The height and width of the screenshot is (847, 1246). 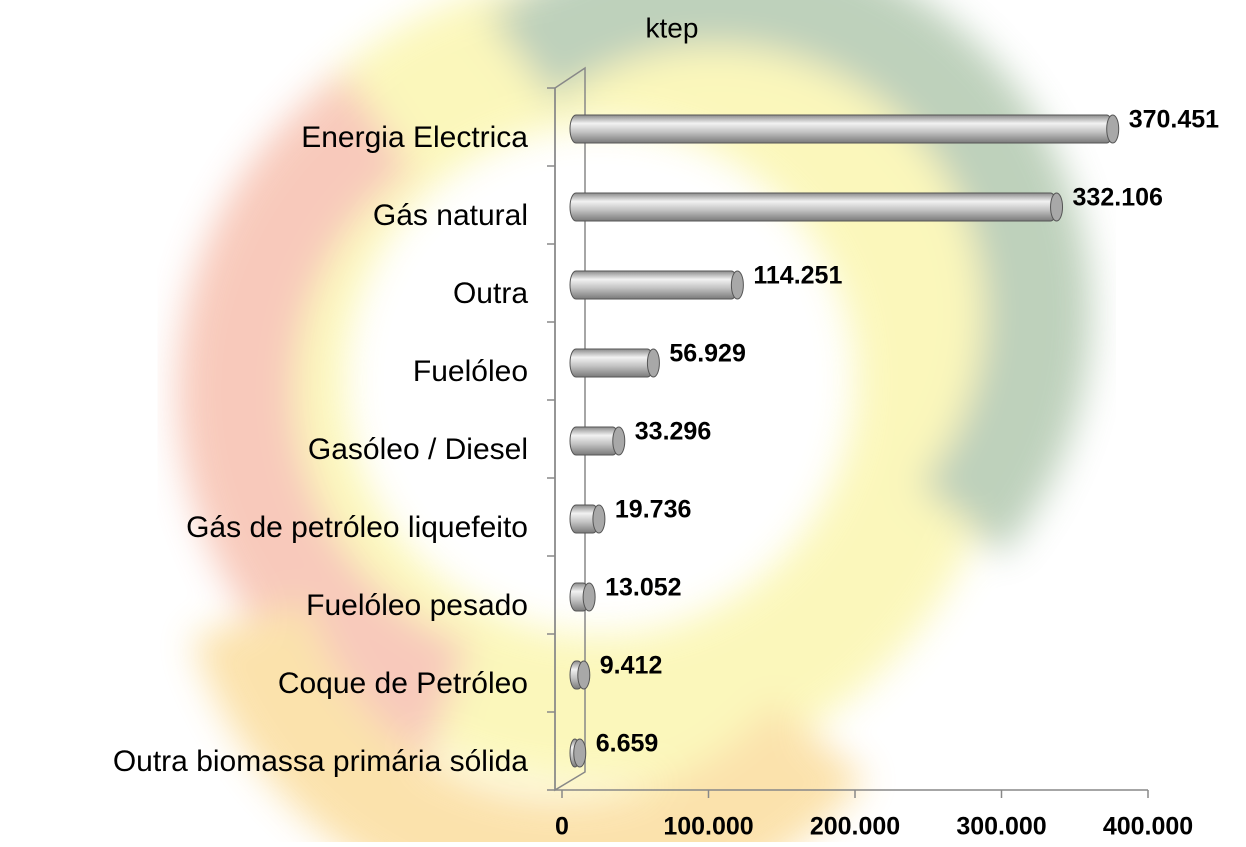 What do you see at coordinates (357, 527) in the screenshot?
I see `y-tick-label: Gás de petróleo liquefeito` at bounding box center [357, 527].